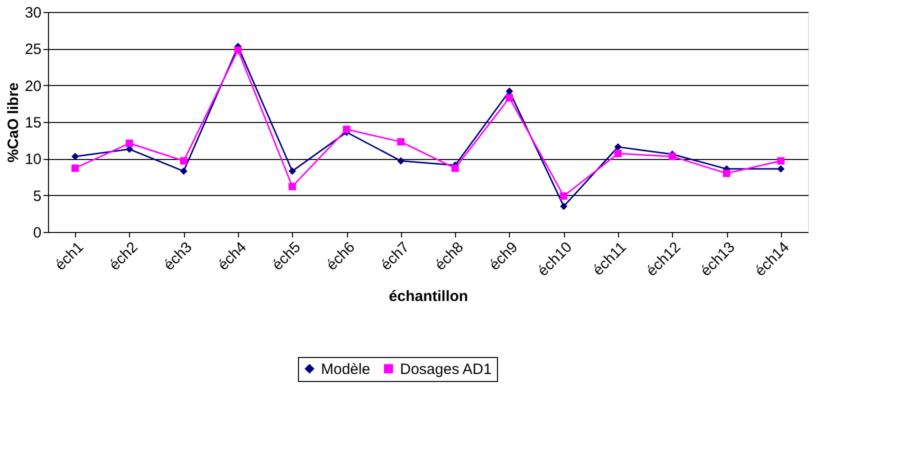 This screenshot has width=904, height=456. What do you see at coordinates (37, 233) in the screenshot?
I see `y-tick-label: 0` at bounding box center [37, 233].